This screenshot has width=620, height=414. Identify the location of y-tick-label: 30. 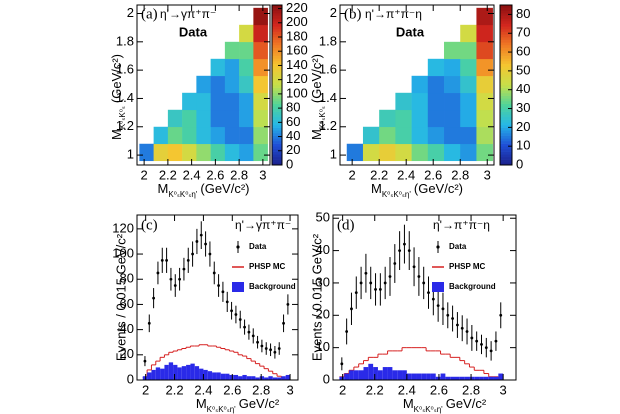
(323, 281).